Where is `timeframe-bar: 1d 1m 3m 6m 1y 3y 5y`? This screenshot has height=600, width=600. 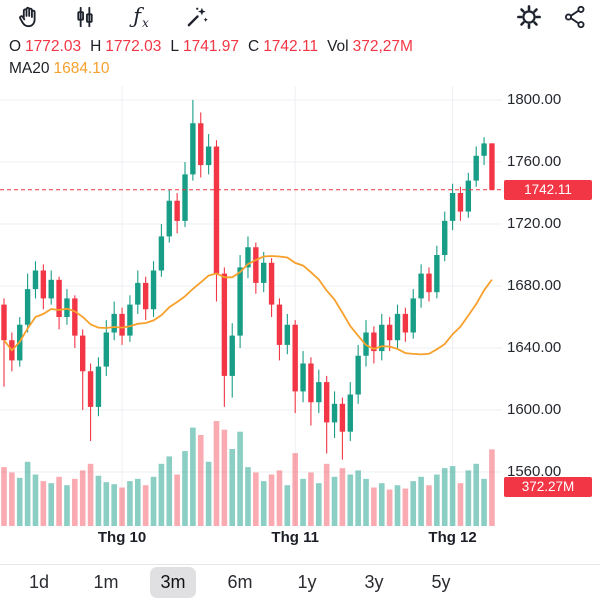 timeframe-bar: 1d 1m 3m 6m 1y 3y 5y is located at coordinates (300, 582).